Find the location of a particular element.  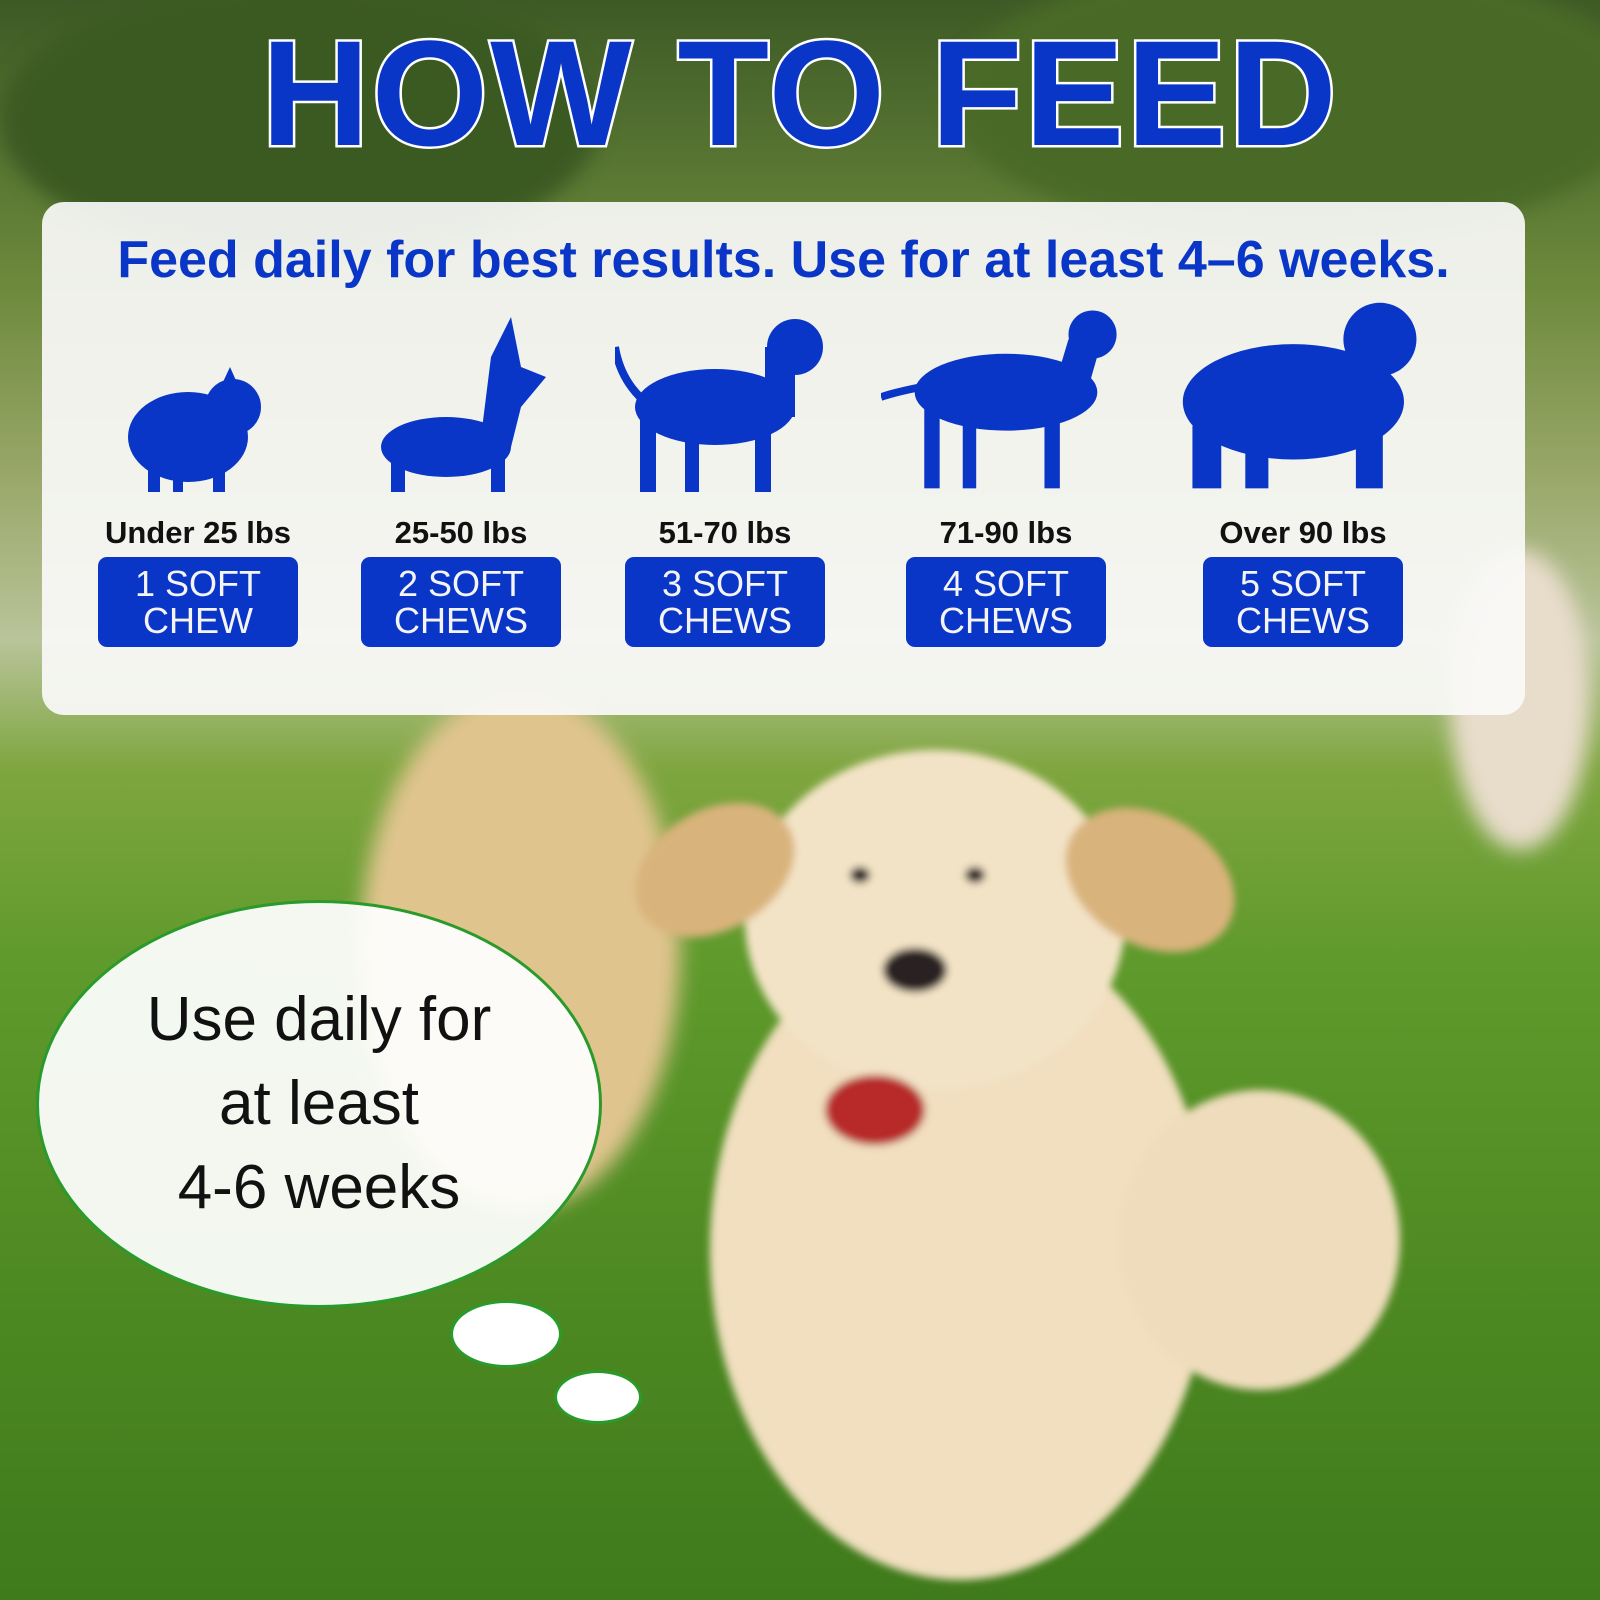

dosage-column: 71-90 lbs 4 SOFT CHEWS is located at coordinates (1006, 472).